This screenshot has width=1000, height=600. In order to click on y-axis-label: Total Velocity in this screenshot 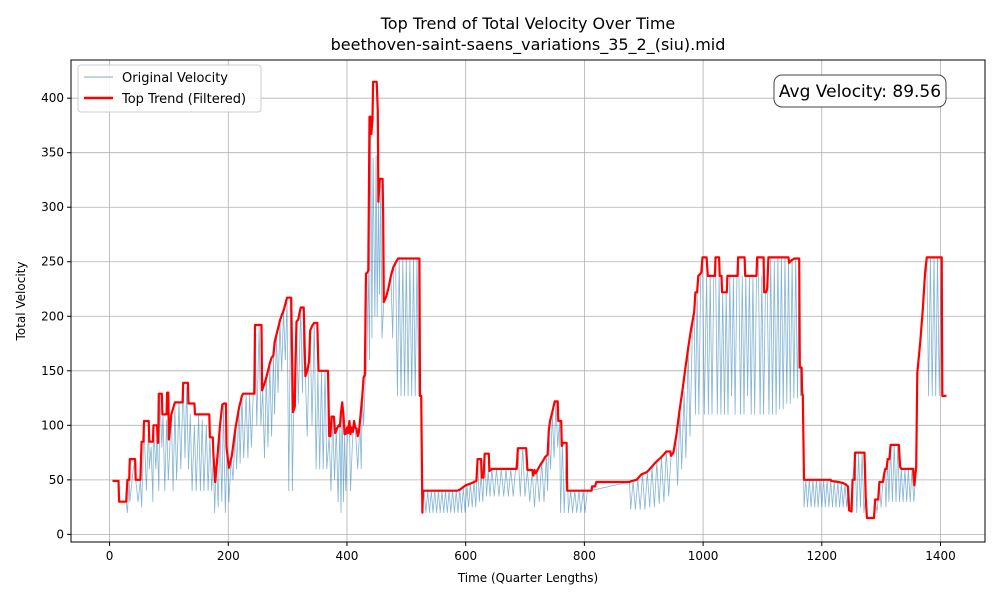, I will do `click(21, 302)`.